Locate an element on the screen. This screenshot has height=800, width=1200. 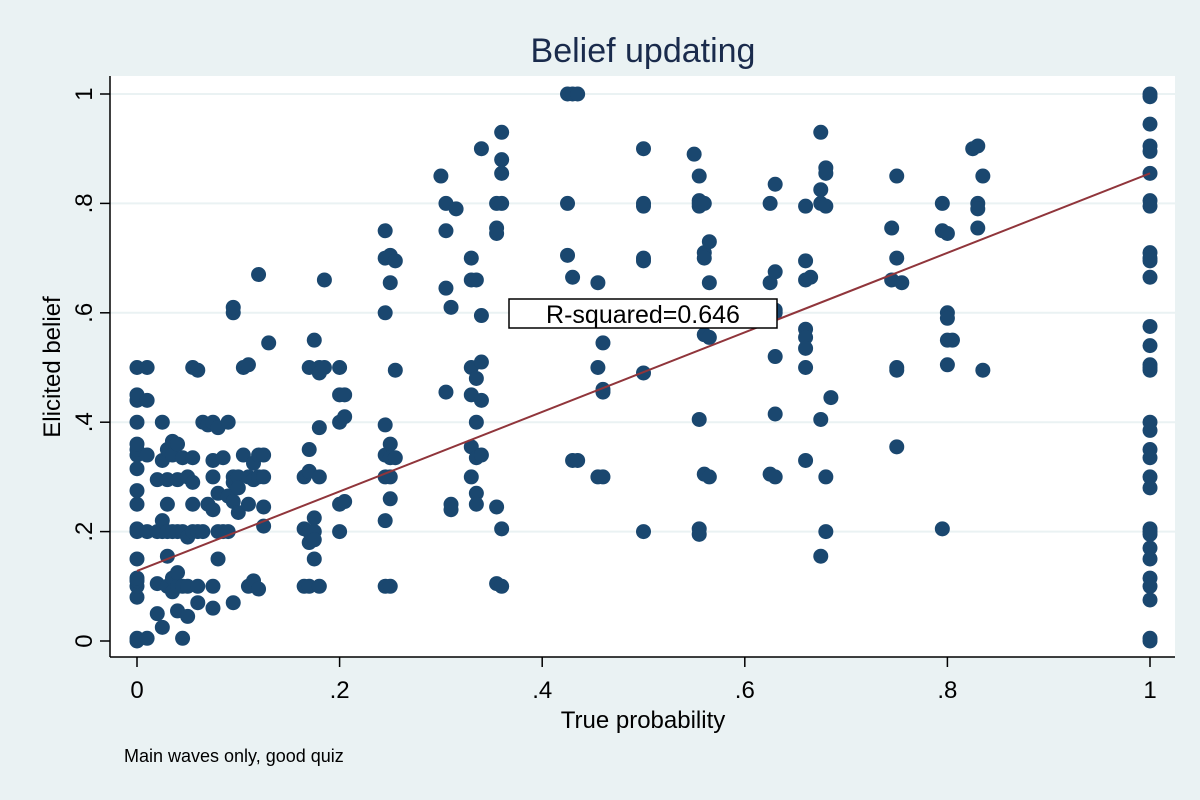
x-tick-label: 1 is located at coordinates (1149, 690).